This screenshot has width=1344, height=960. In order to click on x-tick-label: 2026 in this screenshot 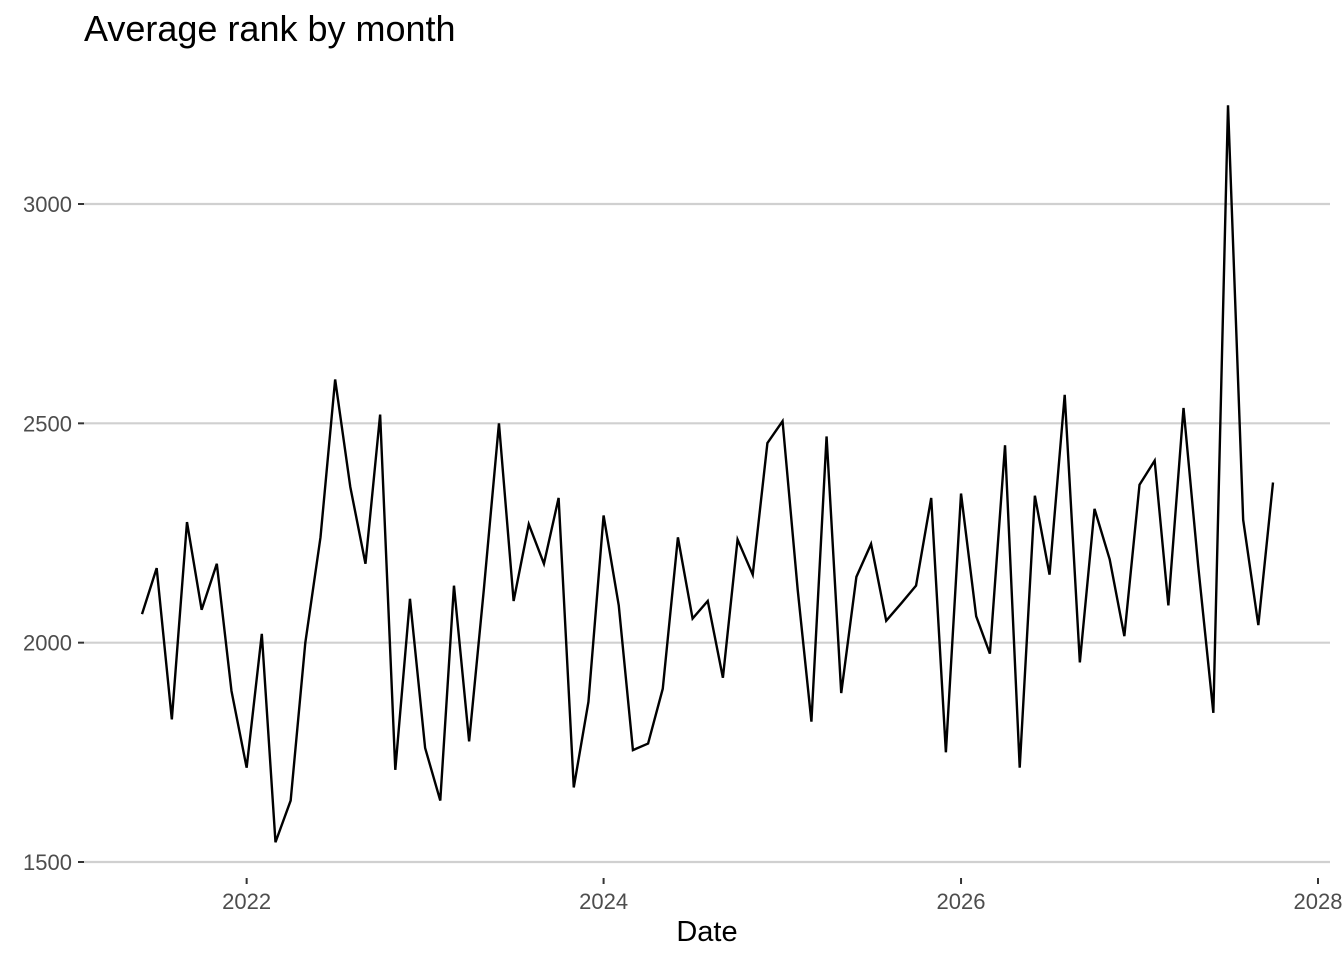, I will do `click(961, 901)`.